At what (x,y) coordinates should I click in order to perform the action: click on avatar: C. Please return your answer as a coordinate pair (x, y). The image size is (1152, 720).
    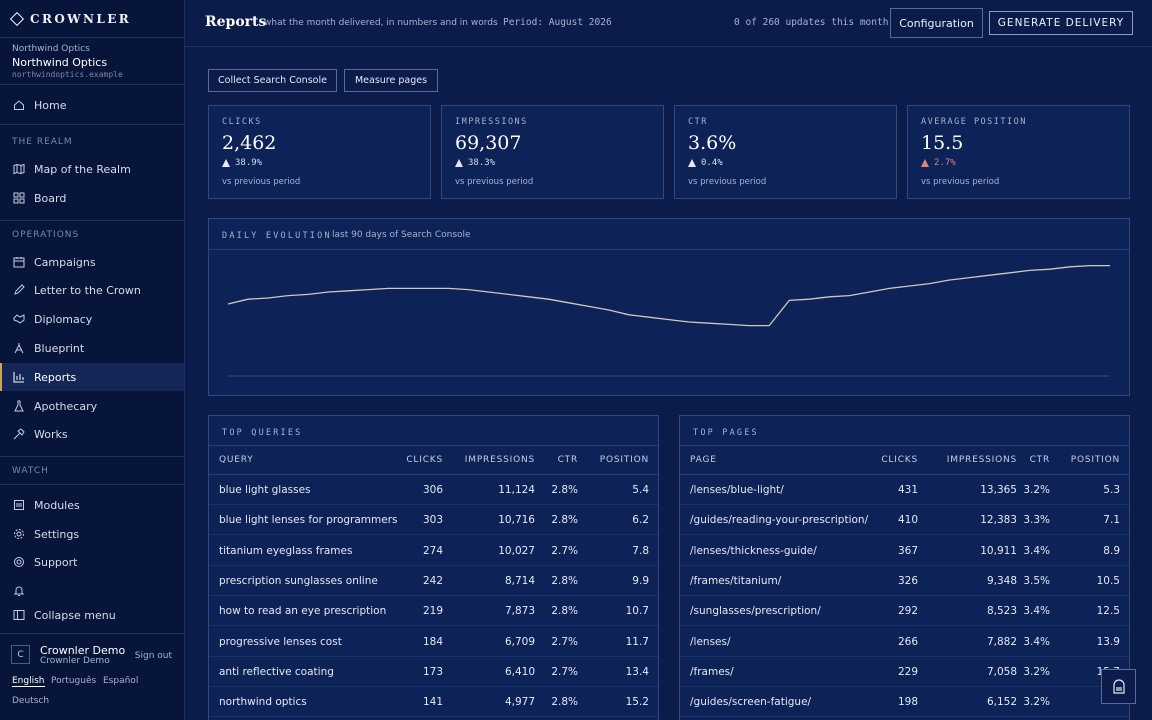
    Looking at the image, I should click on (20, 654).